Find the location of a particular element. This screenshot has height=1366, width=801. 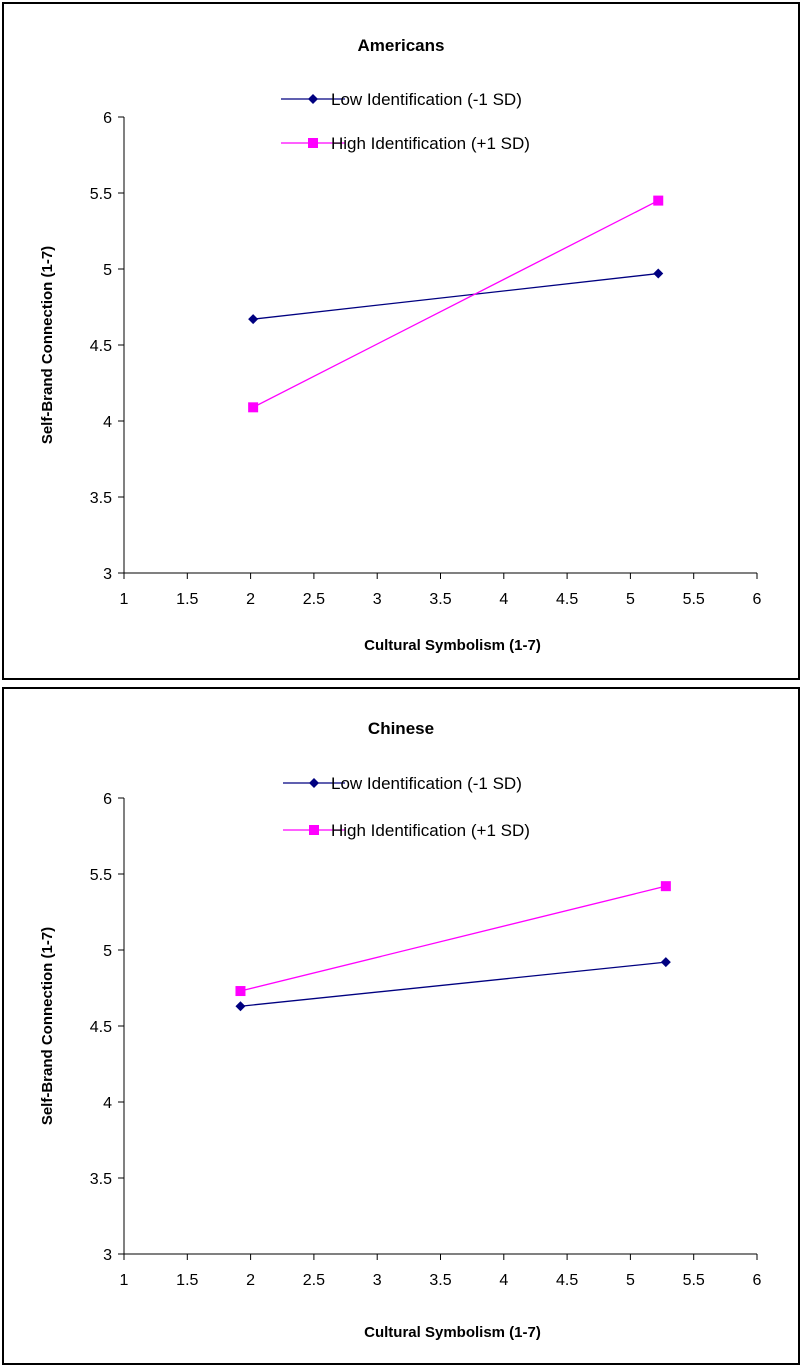

chart-title: Americans is located at coordinates (401, 45).